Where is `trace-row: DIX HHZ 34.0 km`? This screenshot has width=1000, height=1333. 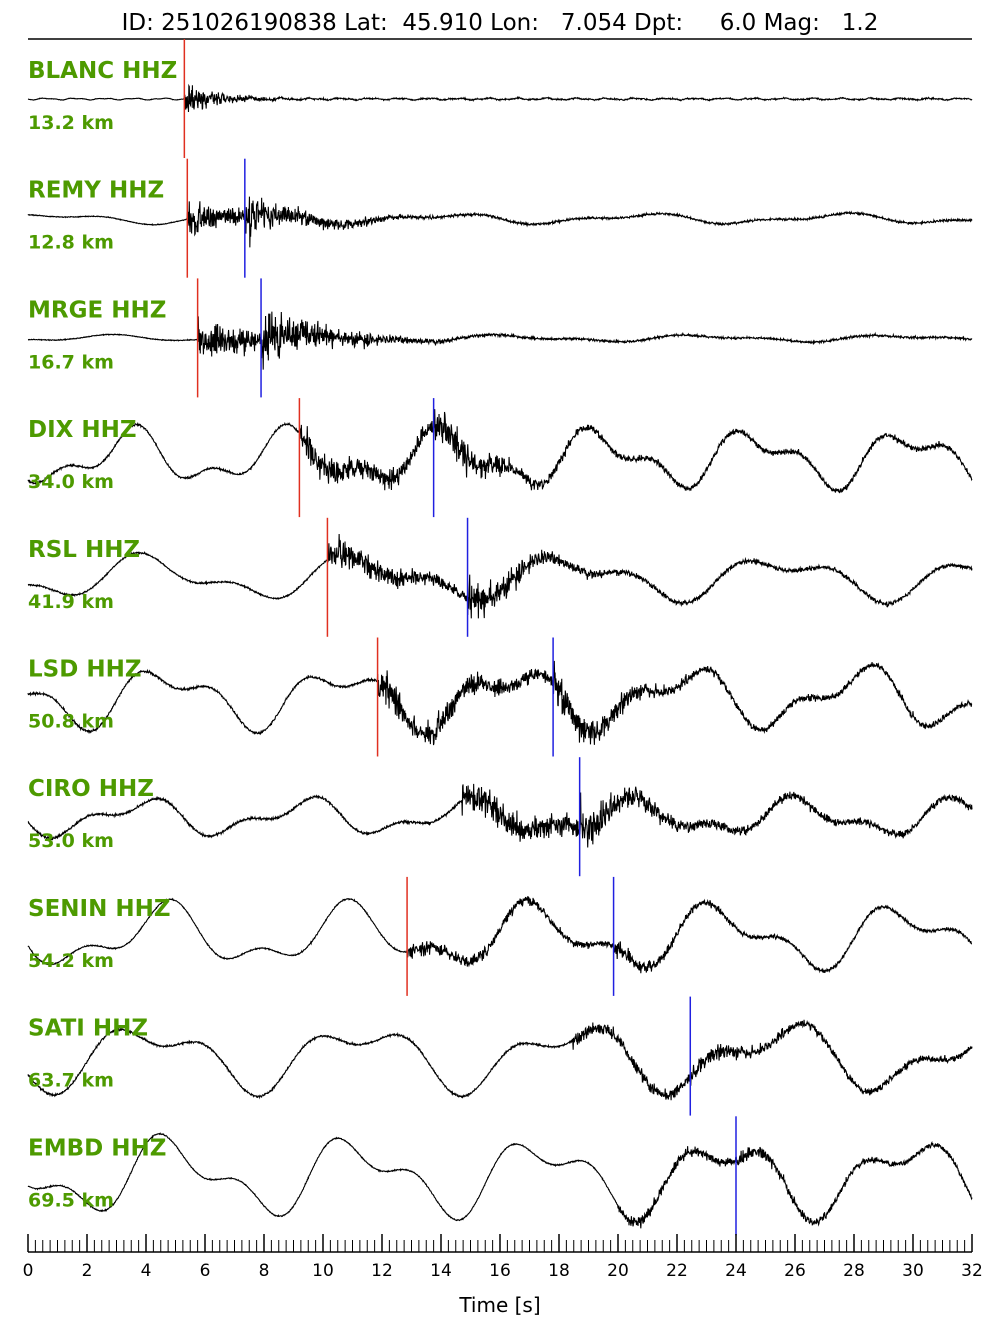
trace-row: DIX HHZ 34.0 km is located at coordinates (500, 458).